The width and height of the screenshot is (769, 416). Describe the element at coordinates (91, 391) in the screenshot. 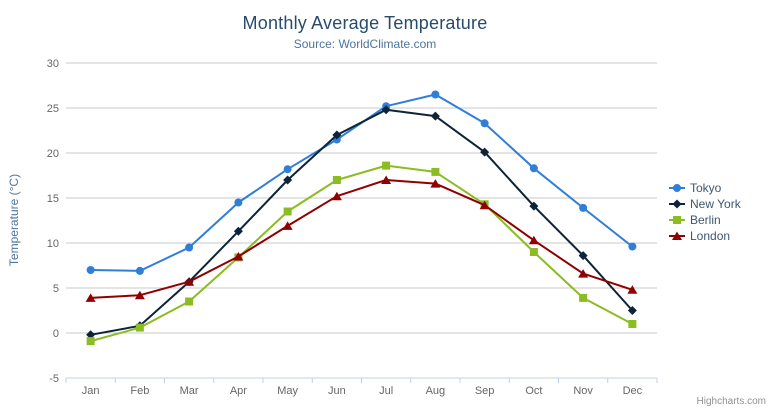

I see `x-axis-category-label: Jan` at that location.